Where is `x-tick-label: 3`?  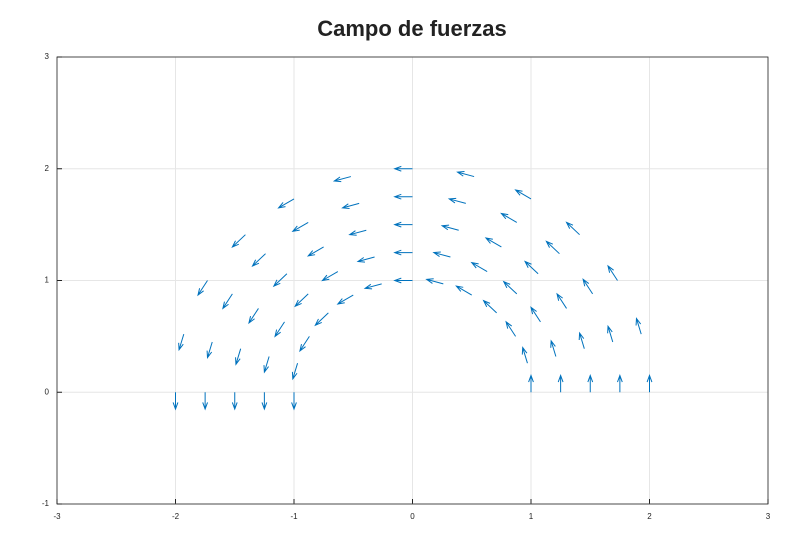
x-tick-label: 3 is located at coordinates (768, 516).